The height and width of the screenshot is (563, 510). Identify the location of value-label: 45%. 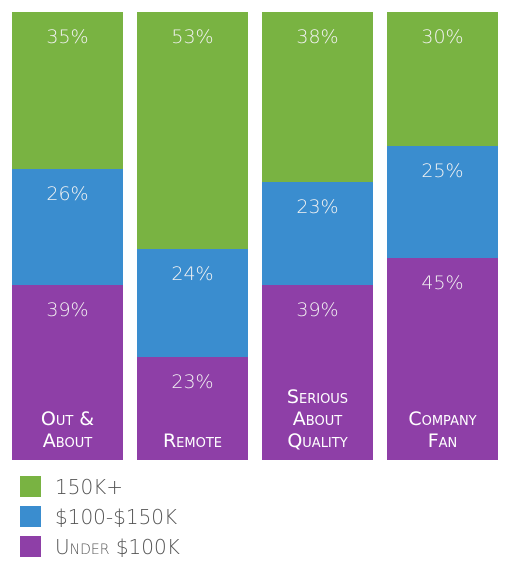
(442, 283).